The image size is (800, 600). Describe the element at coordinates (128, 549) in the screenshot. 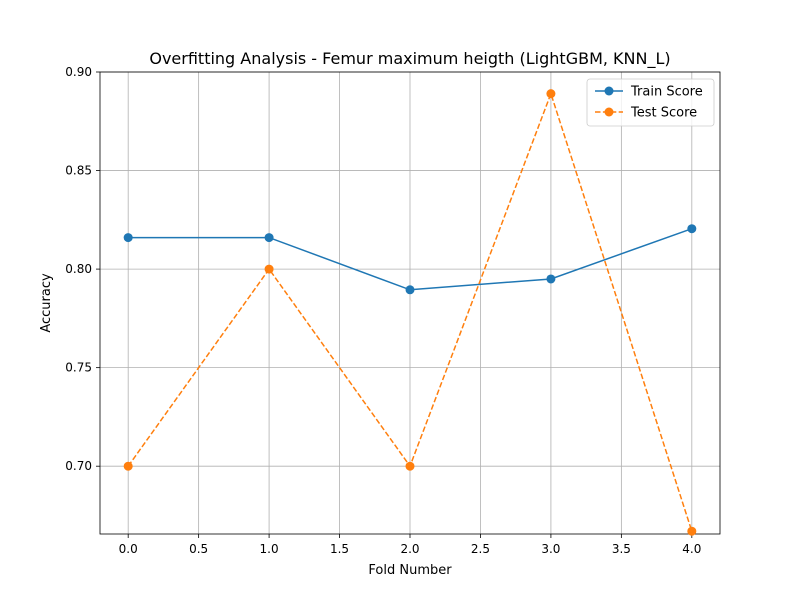

I see `x-tick-label-0: 0.0` at that location.